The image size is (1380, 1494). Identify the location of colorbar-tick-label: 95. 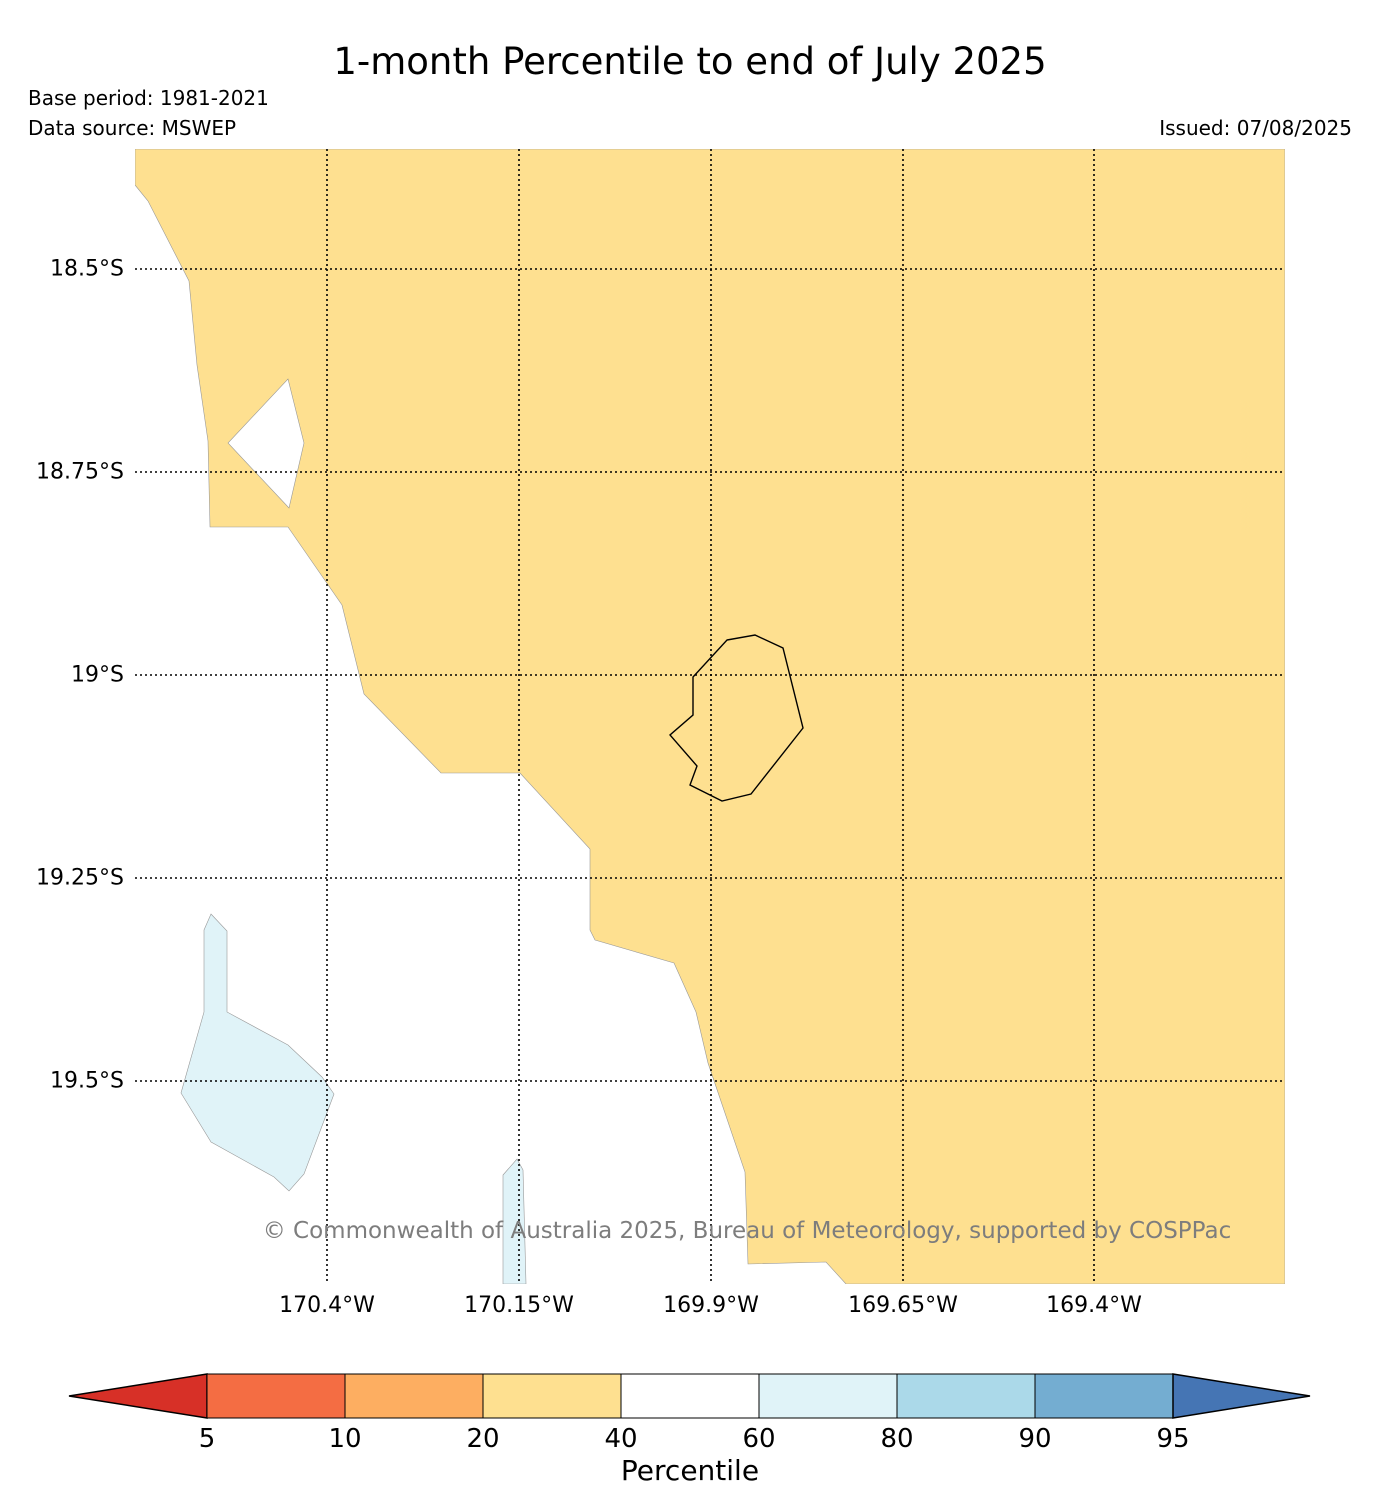
(1173, 1439).